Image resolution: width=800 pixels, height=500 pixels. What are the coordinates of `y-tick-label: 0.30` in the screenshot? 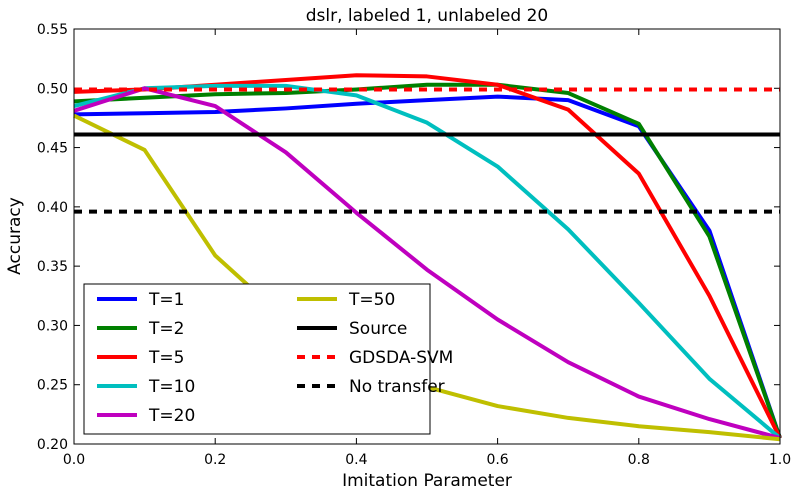 It's located at (52, 326).